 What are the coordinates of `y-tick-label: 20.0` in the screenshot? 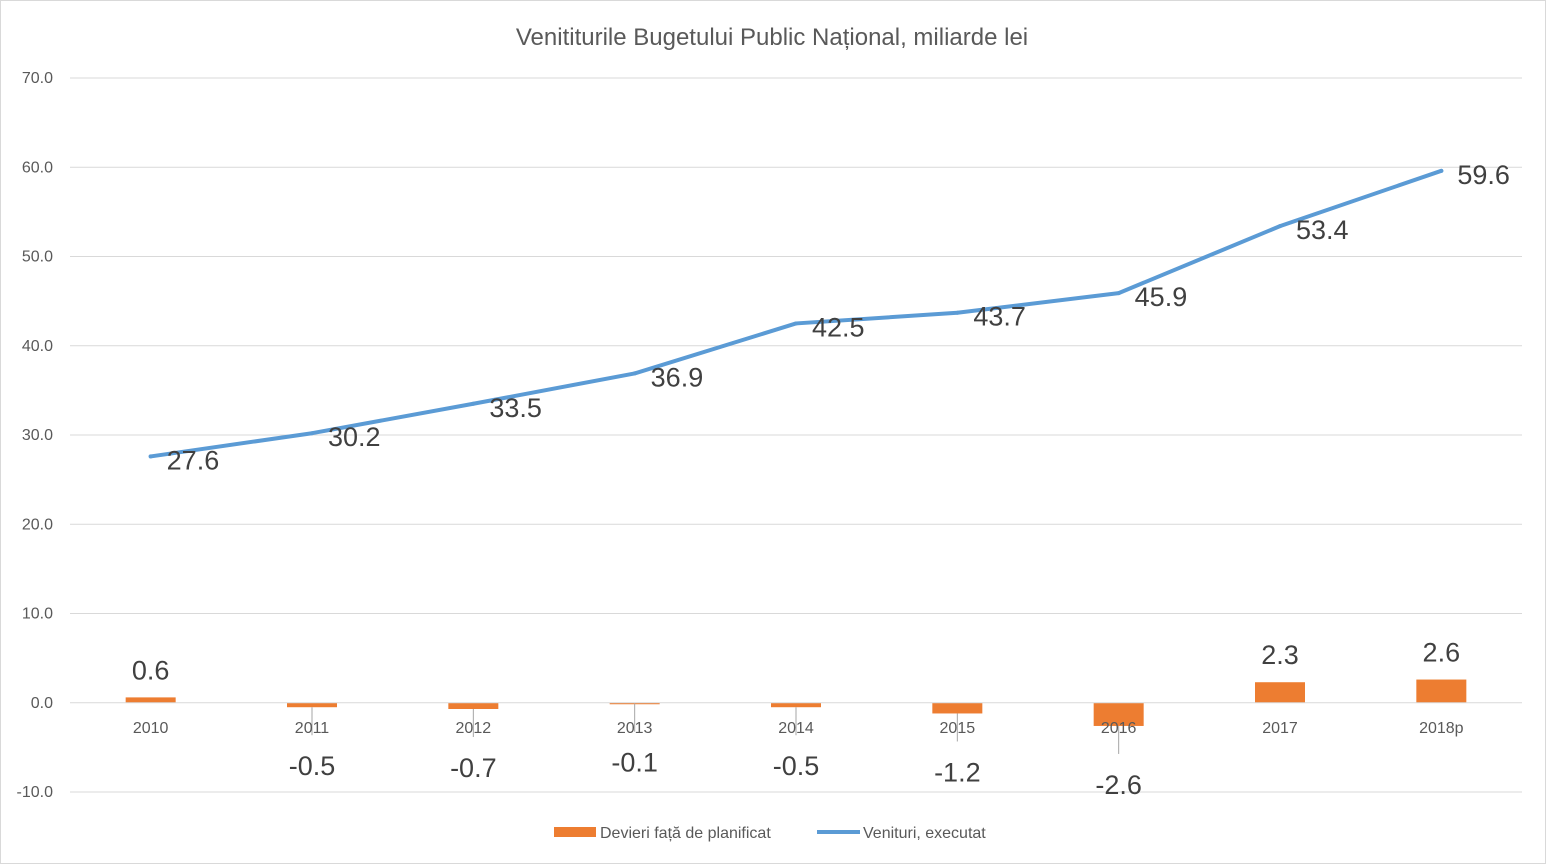 It's located at (37, 524).